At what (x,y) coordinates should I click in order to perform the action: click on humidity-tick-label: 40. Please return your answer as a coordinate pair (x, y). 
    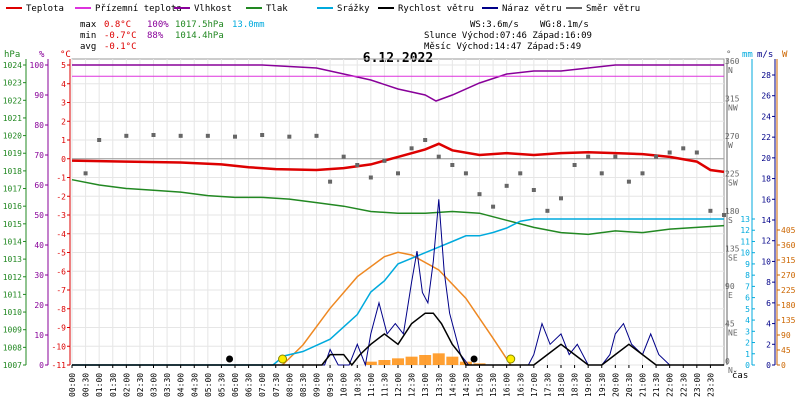
    Looking at the image, I should click on (39, 245).